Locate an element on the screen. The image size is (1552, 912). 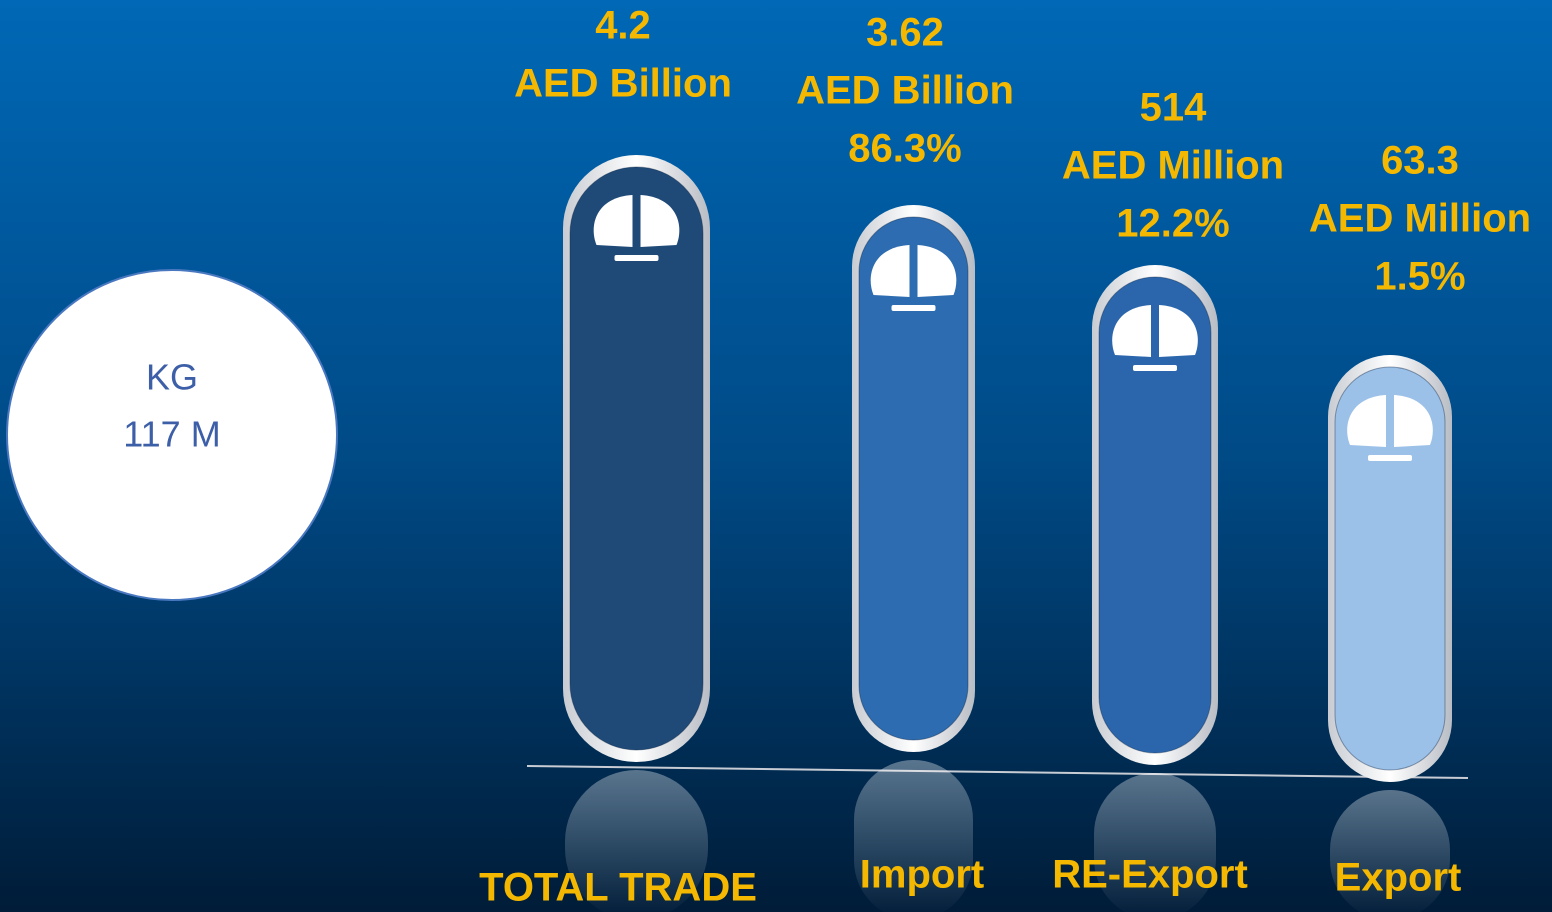
item-label: Import is located at coordinates (922, 875).